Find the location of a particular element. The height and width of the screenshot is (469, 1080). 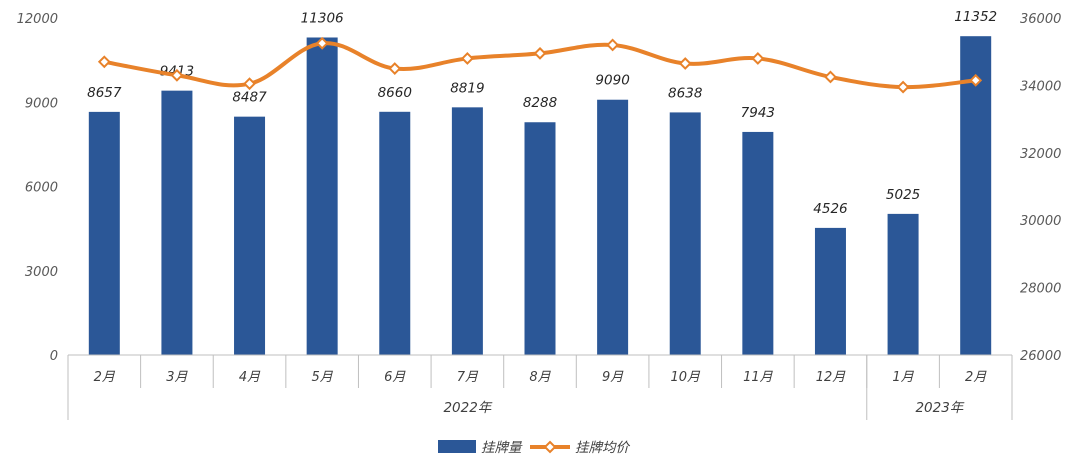

bar-data-label: 11352 is located at coordinates (975, 17).